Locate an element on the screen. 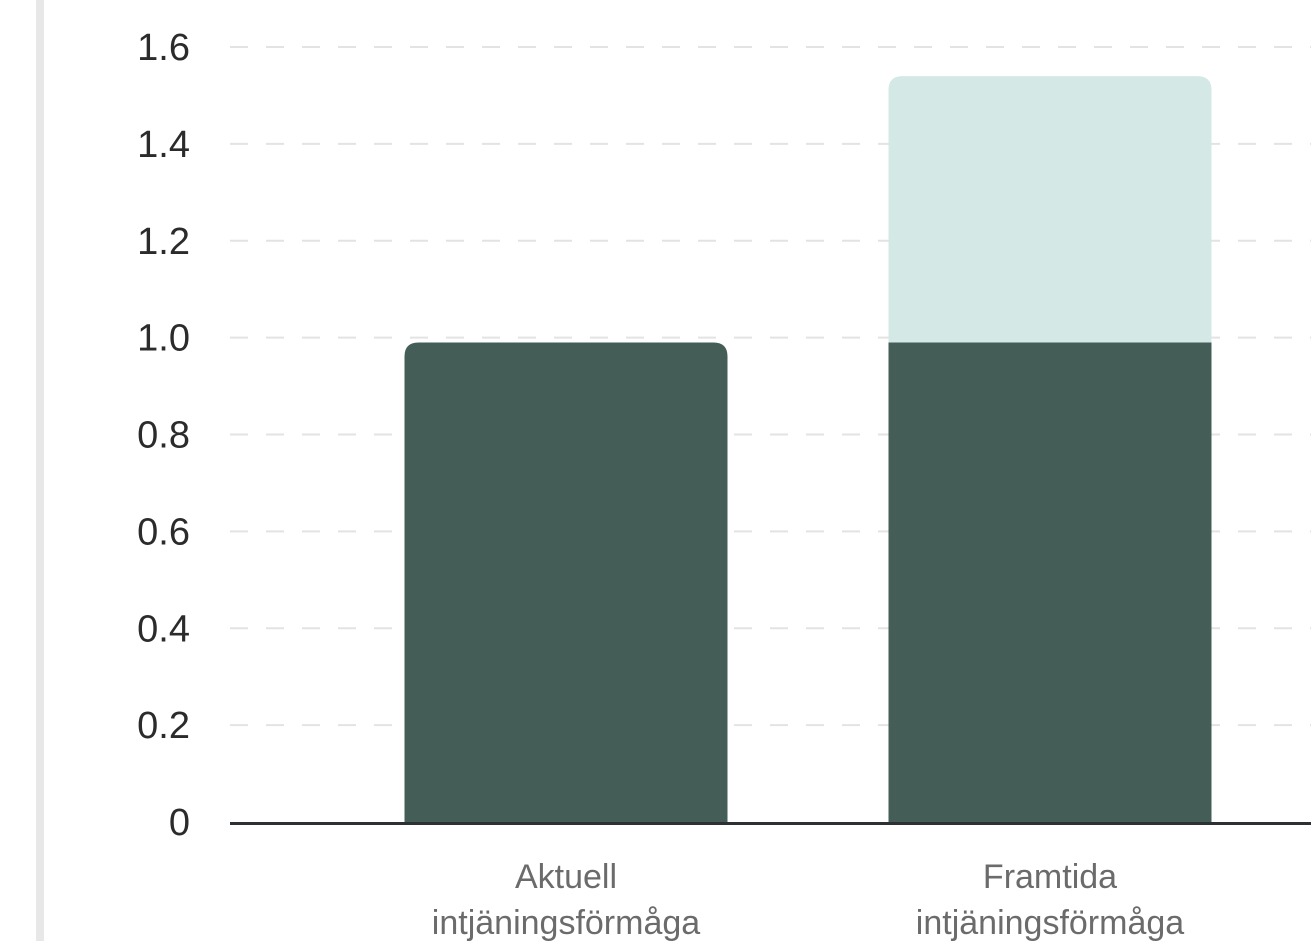  y-tick-label: 0 is located at coordinates (179, 823).